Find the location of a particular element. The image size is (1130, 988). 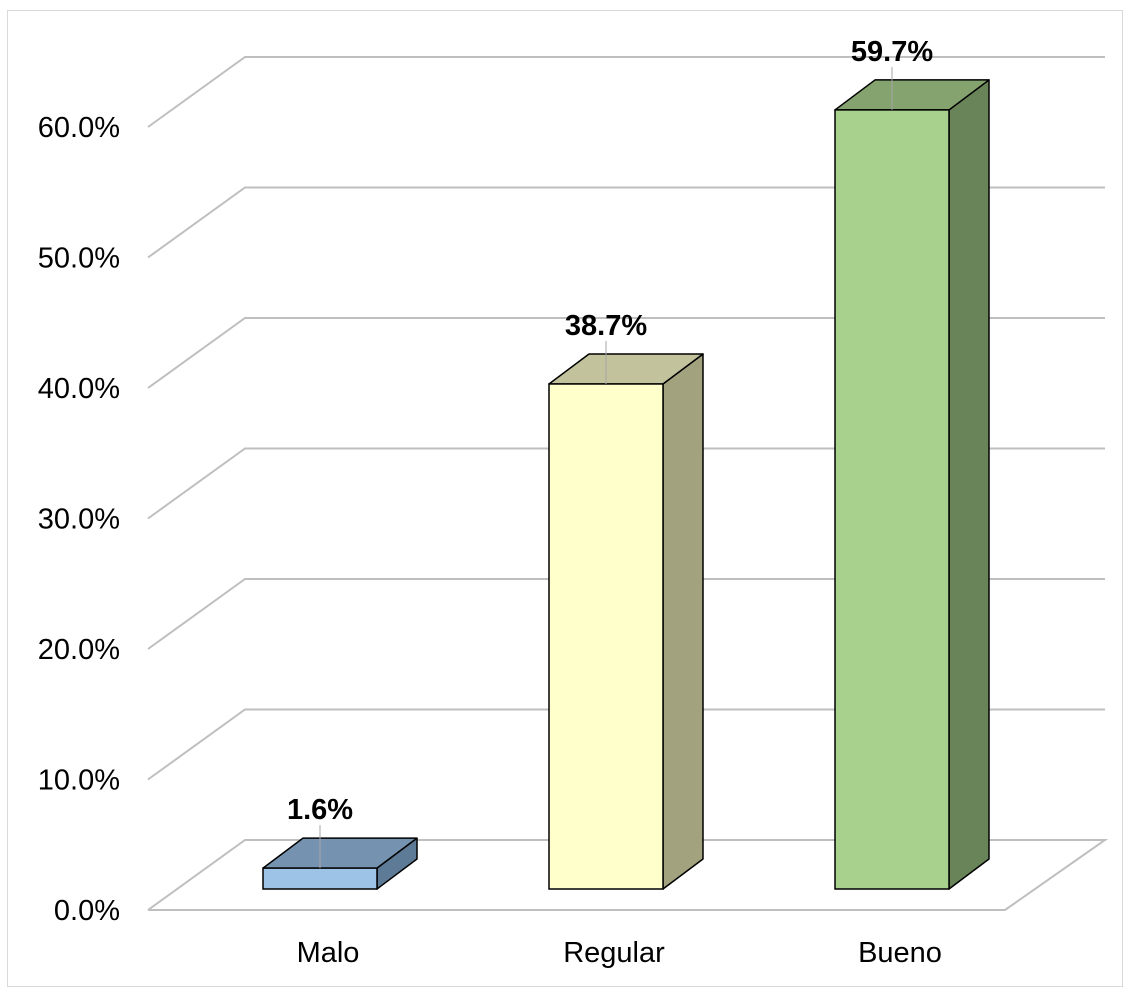

y-tick-label: 50.0% is located at coordinates (79, 259).